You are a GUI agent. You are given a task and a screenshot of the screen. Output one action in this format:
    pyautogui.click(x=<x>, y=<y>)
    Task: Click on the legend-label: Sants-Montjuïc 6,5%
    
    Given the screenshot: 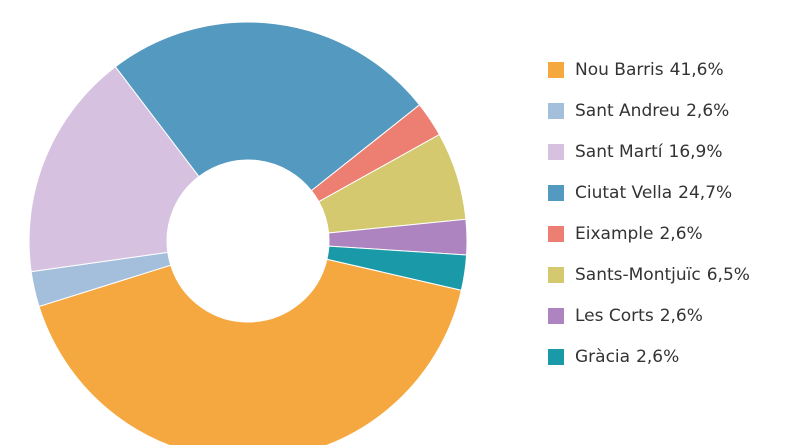 What is the action you would take?
    pyautogui.click(x=662, y=275)
    